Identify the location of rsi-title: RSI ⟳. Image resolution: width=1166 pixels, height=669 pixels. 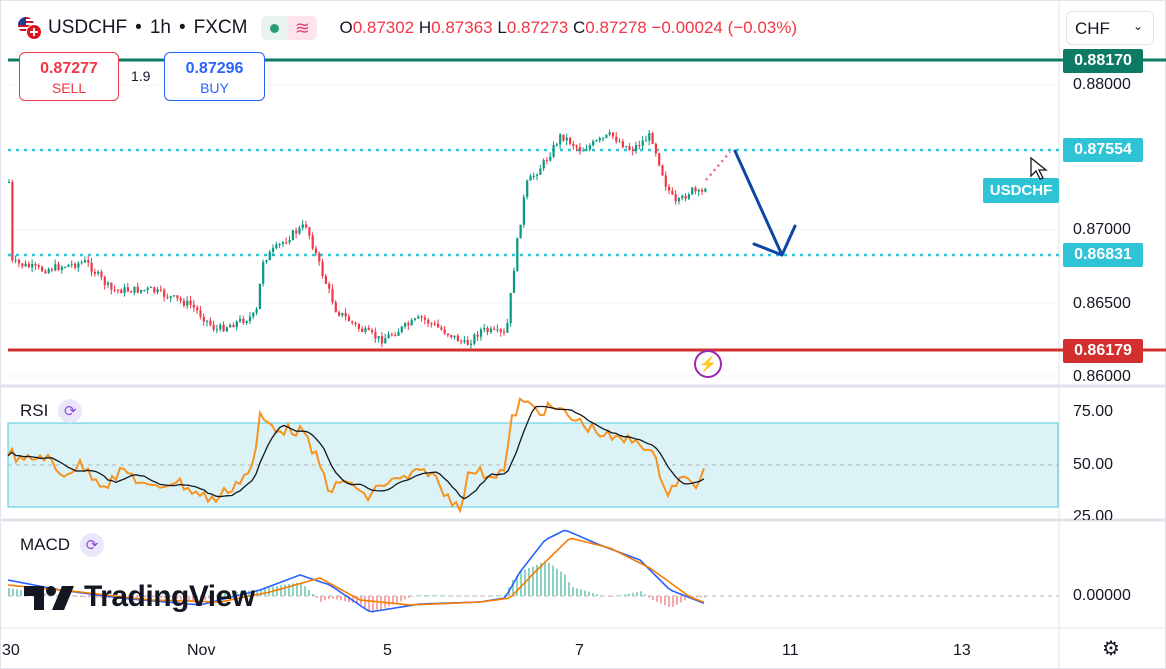
(51, 411).